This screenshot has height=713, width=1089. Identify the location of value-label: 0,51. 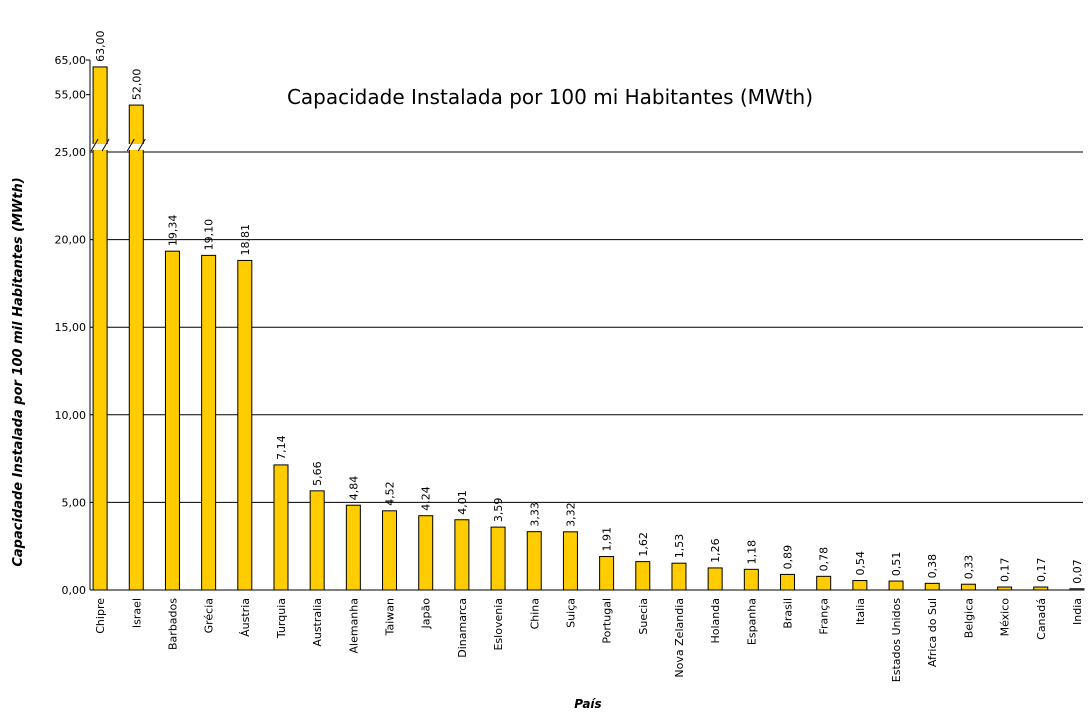
(896, 564).